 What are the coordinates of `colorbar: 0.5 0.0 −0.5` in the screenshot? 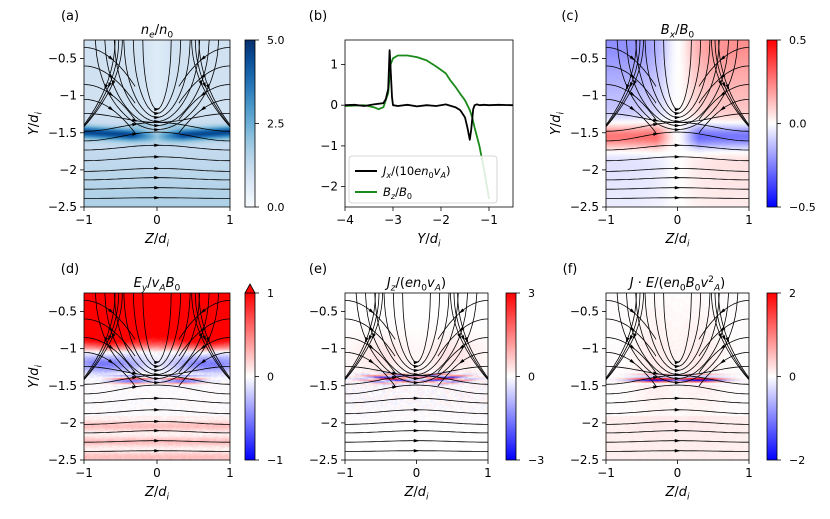 It's located at (791, 124).